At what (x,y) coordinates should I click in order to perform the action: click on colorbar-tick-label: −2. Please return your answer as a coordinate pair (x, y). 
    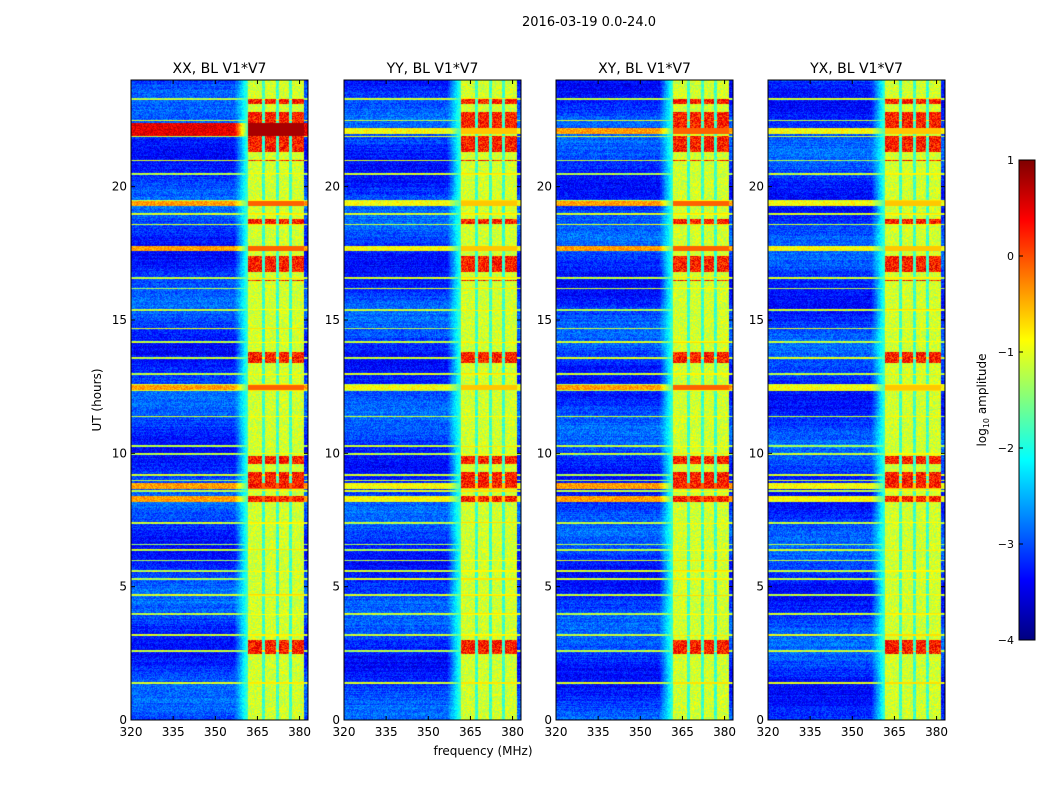
    Looking at the image, I should click on (1006, 448).